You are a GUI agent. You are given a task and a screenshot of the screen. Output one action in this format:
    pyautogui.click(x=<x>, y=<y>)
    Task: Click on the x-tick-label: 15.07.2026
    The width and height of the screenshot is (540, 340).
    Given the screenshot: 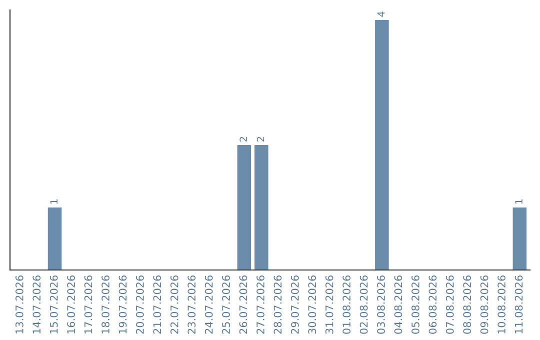 What is the action you would take?
    pyautogui.click(x=54, y=305)
    